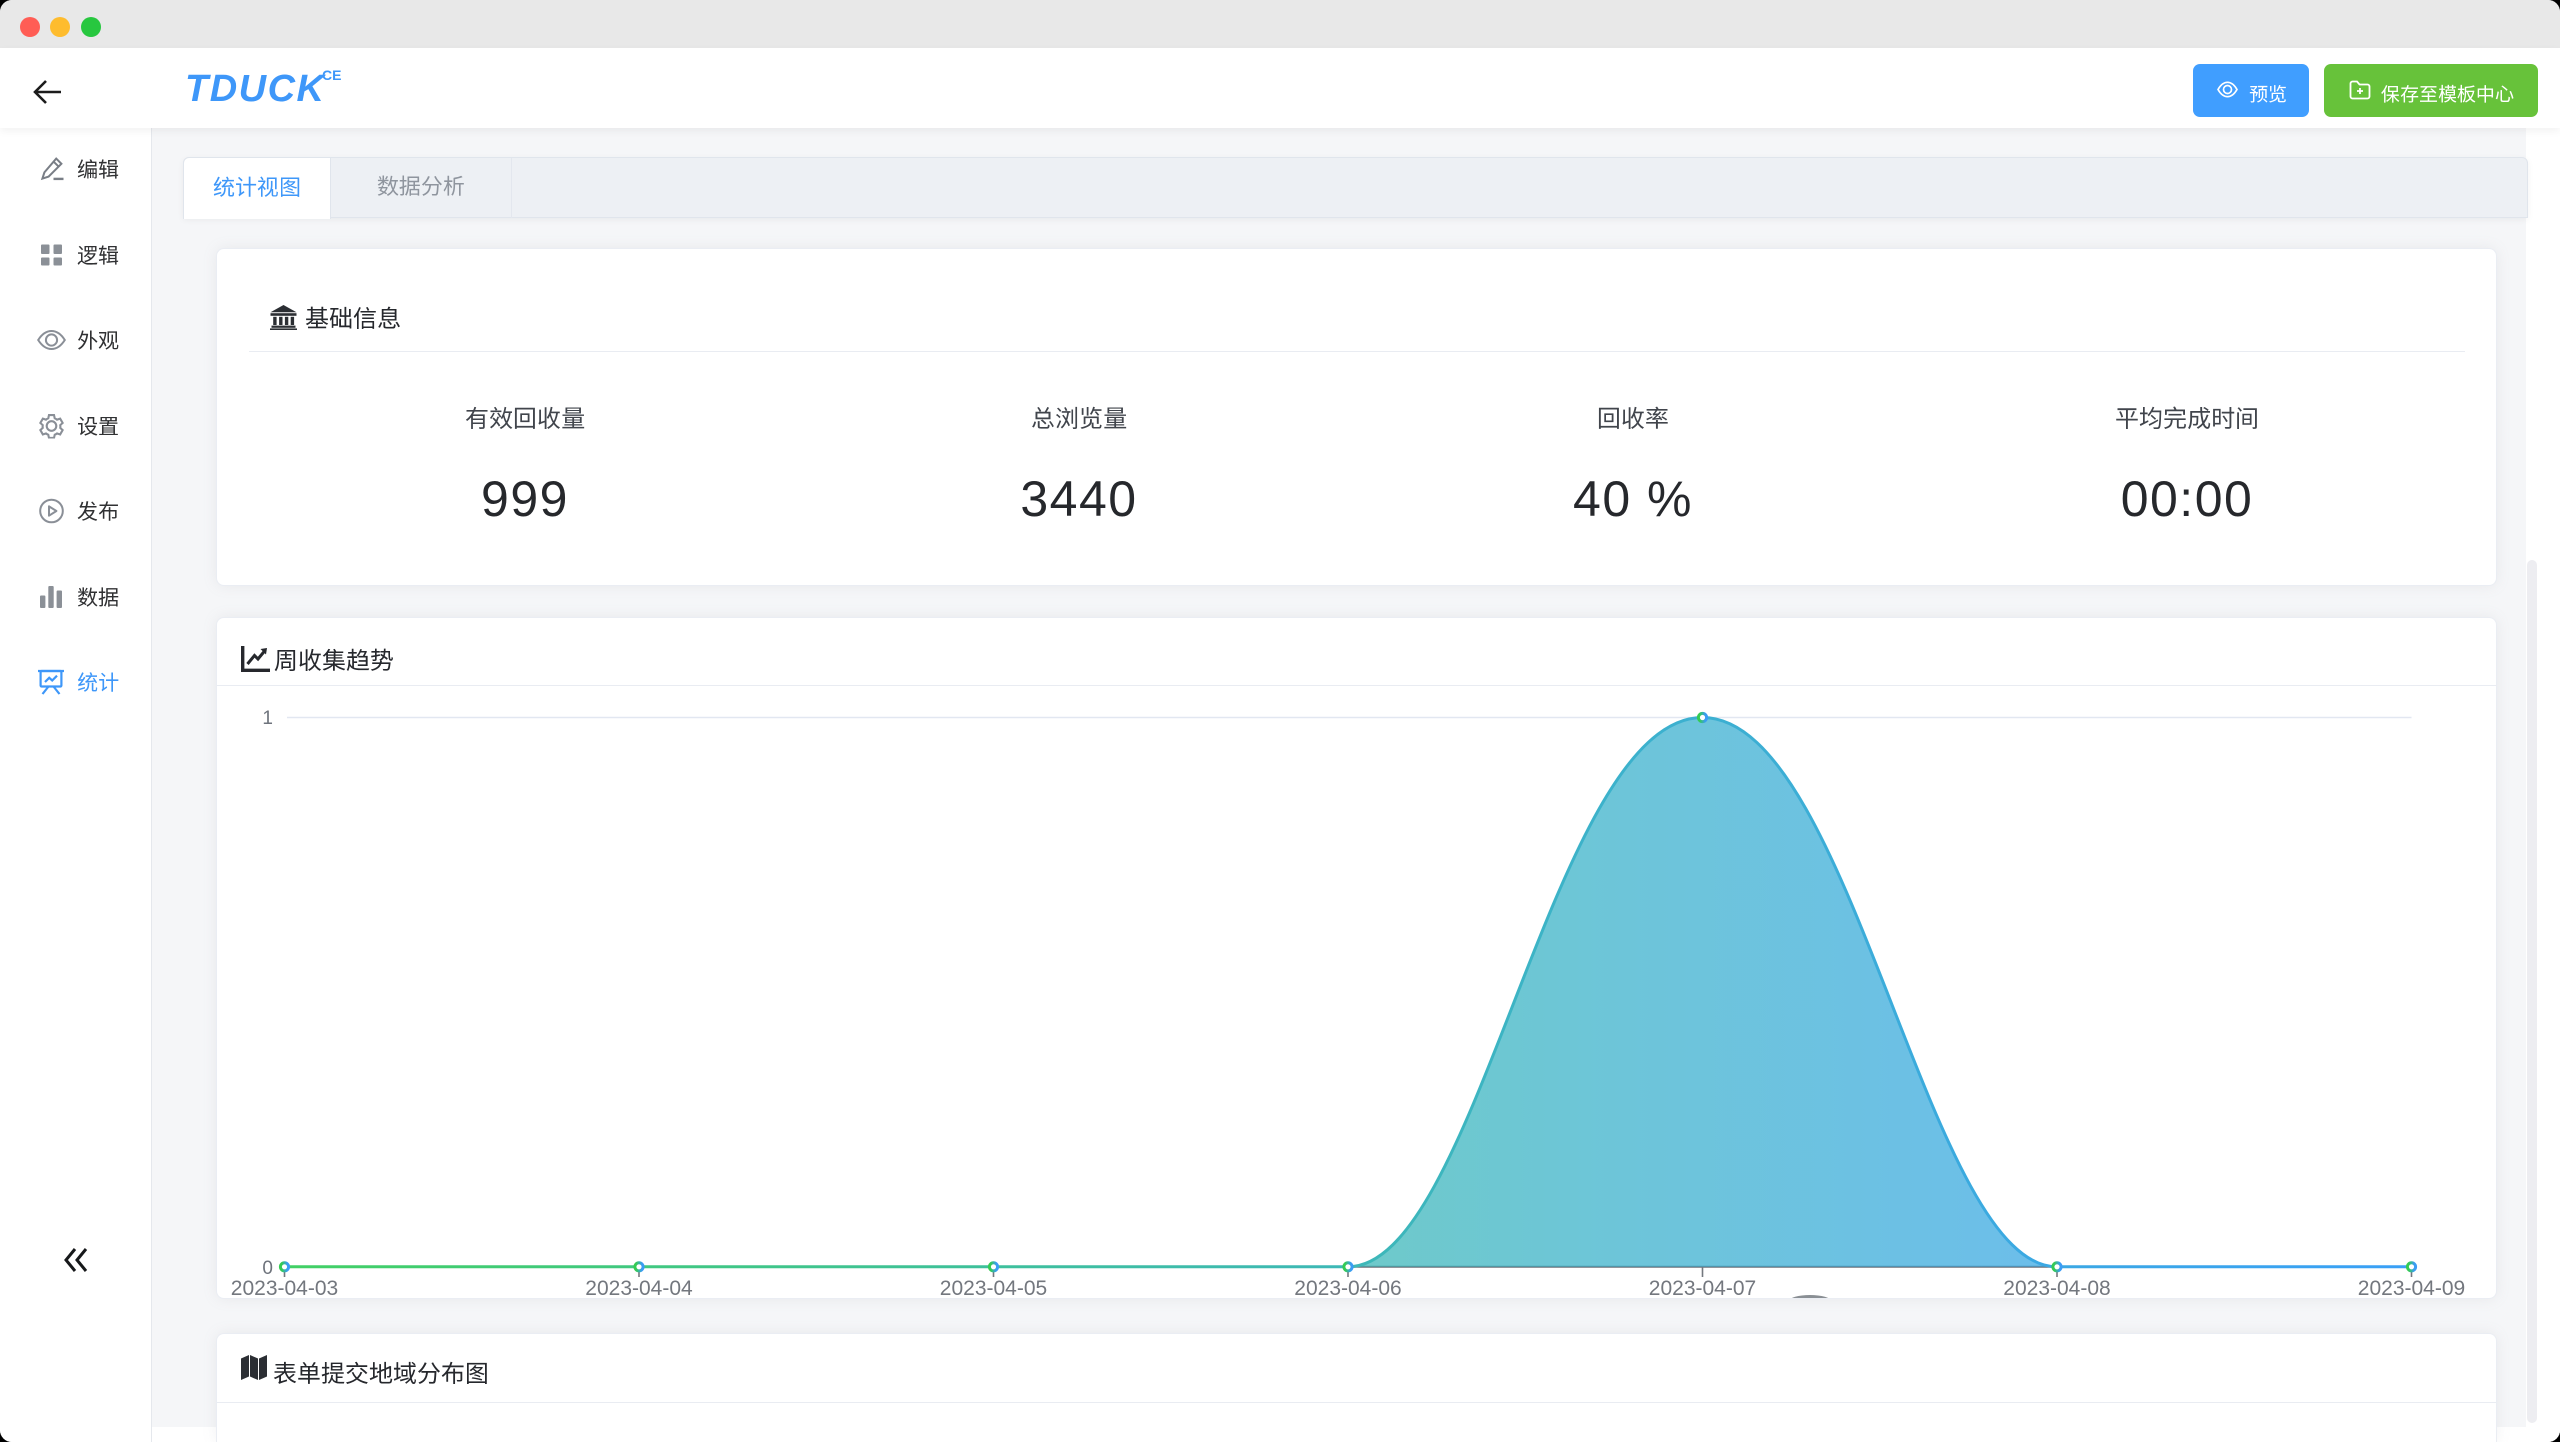  Describe the element at coordinates (2411, 1288) in the screenshot. I see `svg-text: 2023-04-09` at that location.